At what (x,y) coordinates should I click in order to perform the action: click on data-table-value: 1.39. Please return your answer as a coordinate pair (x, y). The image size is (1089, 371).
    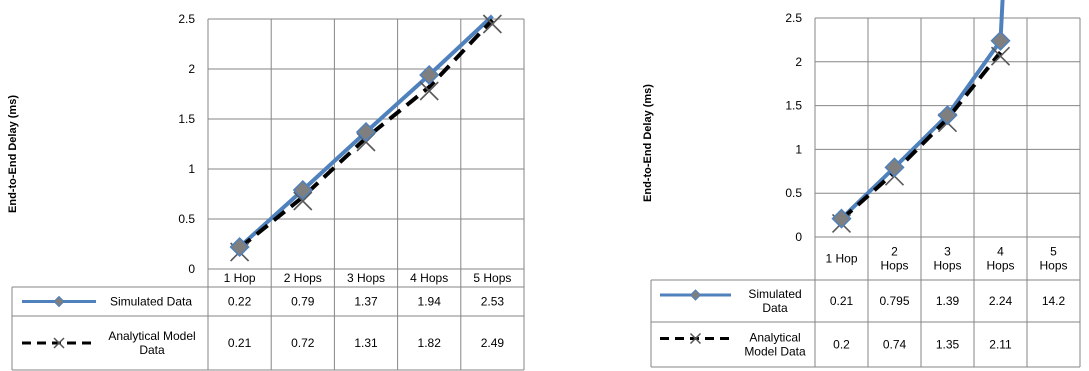
    Looking at the image, I should click on (948, 301).